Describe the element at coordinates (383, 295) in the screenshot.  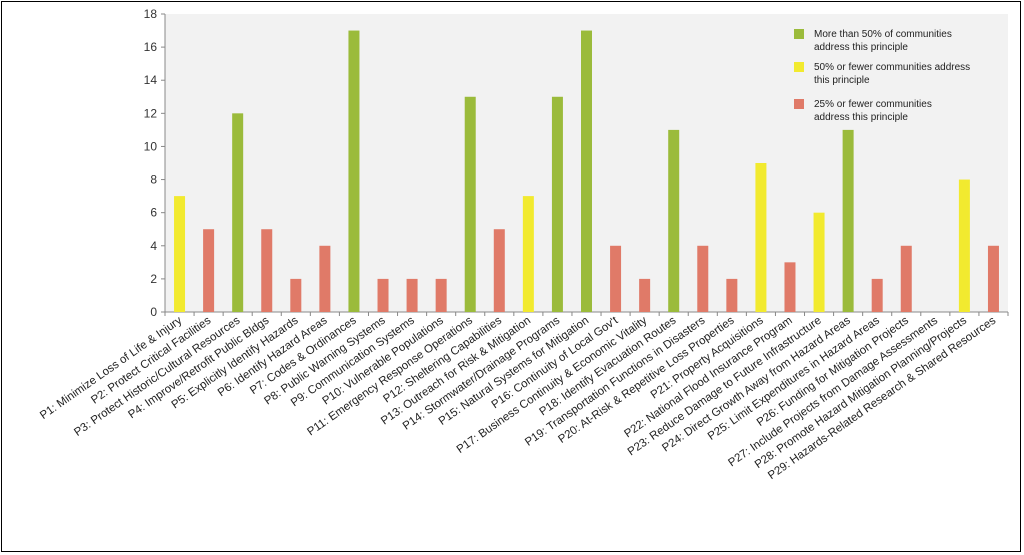
I see `bar-p8` at that location.